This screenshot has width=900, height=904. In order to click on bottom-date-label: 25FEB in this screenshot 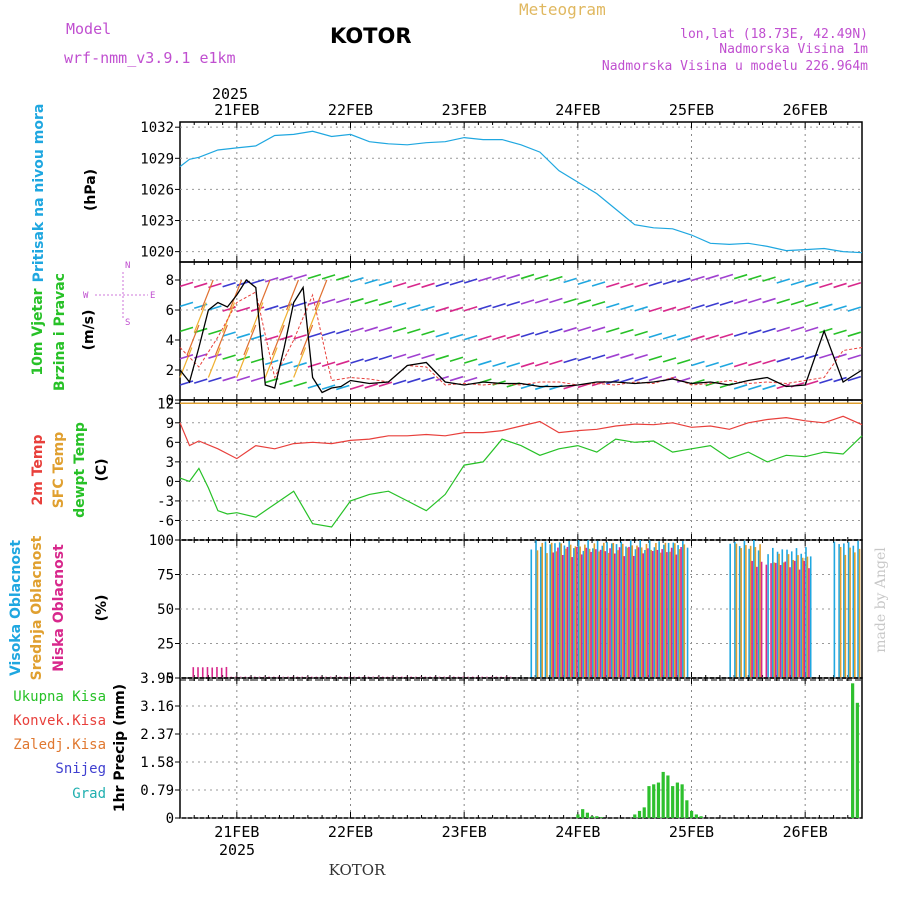, I will do `click(691, 832)`.